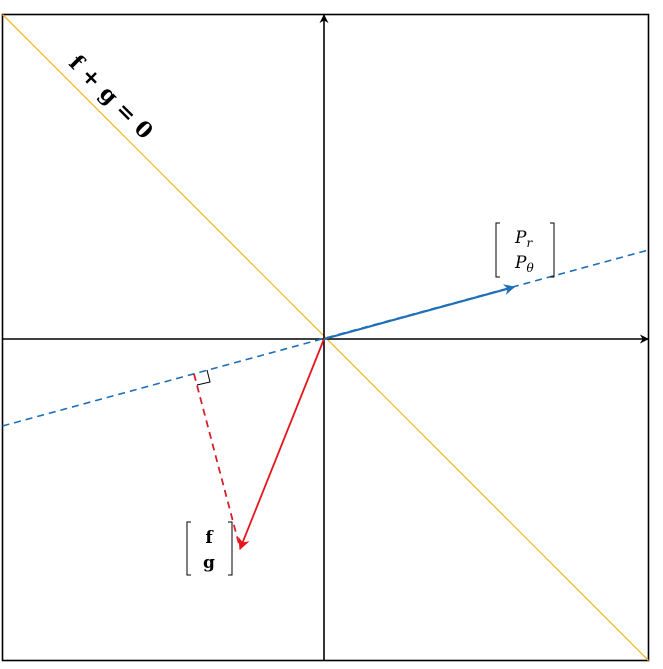 The height and width of the screenshot is (669, 663). What do you see at coordinates (524, 264) in the screenshot?
I see `p-bottom-entry: Pθ` at bounding box center [524, 264].